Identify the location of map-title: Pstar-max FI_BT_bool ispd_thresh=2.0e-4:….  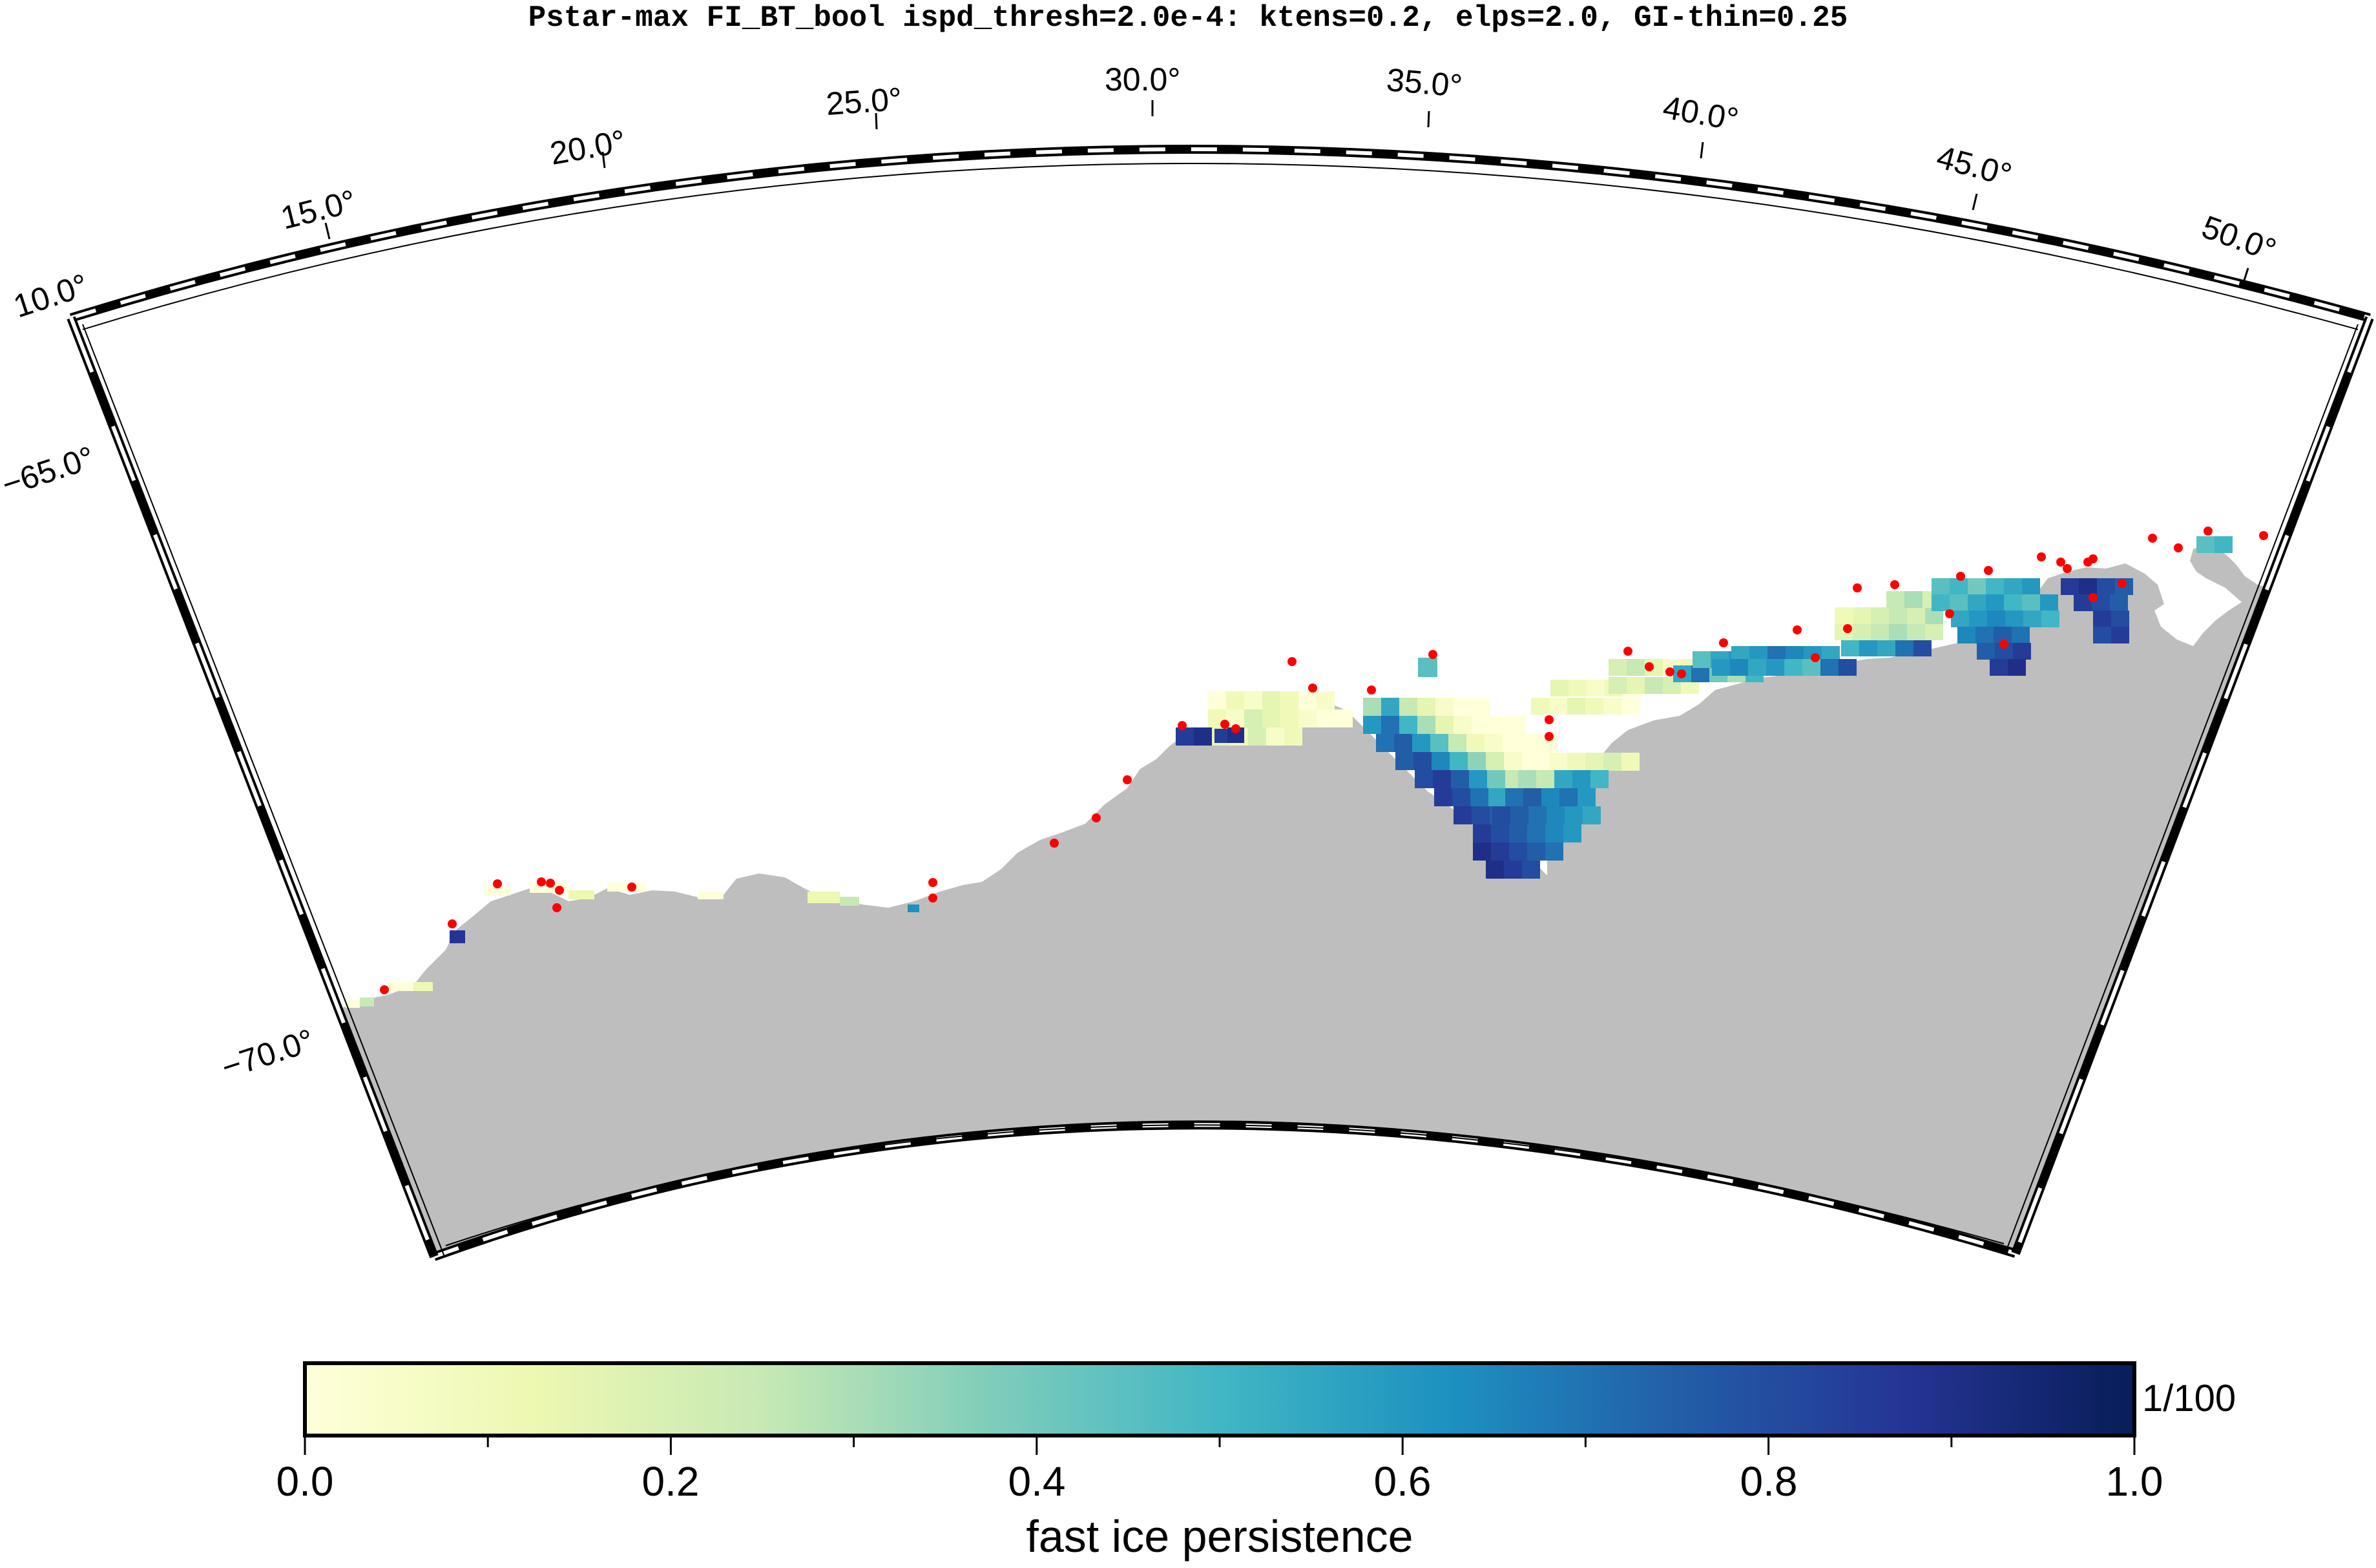
(1188, 18).